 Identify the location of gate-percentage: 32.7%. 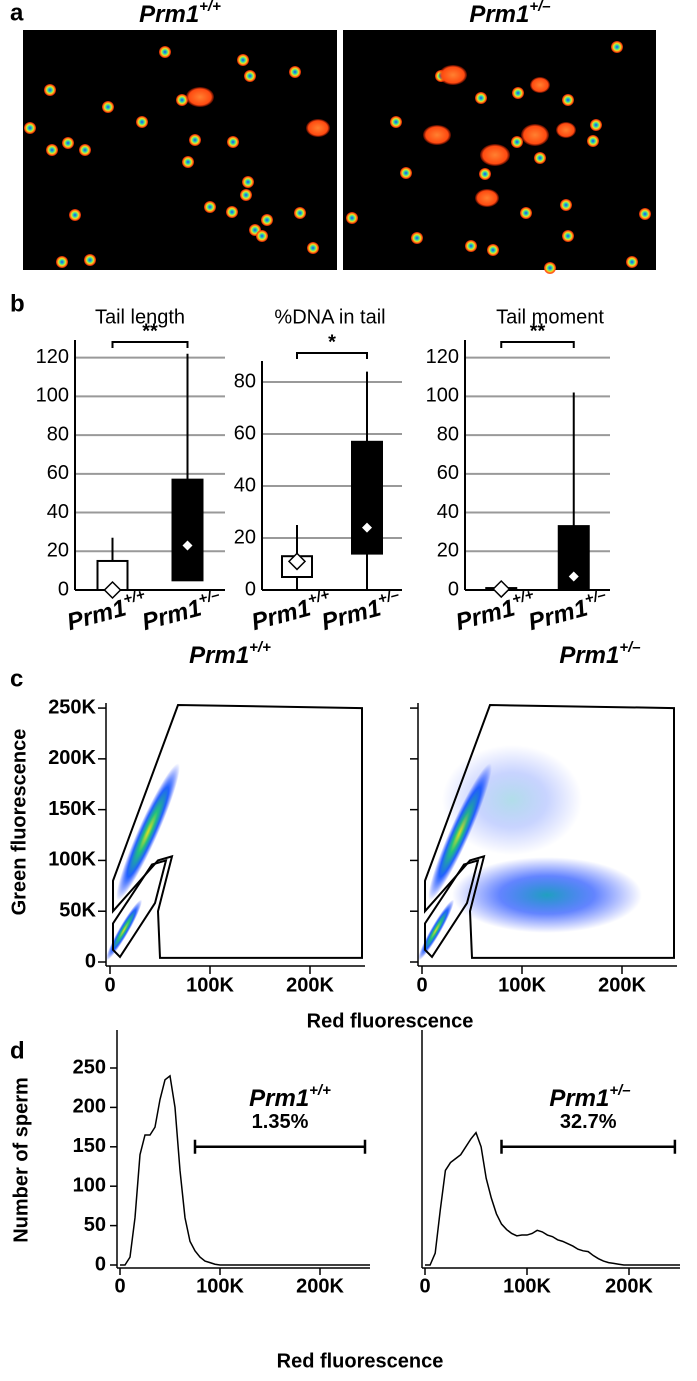
(588, 1122).